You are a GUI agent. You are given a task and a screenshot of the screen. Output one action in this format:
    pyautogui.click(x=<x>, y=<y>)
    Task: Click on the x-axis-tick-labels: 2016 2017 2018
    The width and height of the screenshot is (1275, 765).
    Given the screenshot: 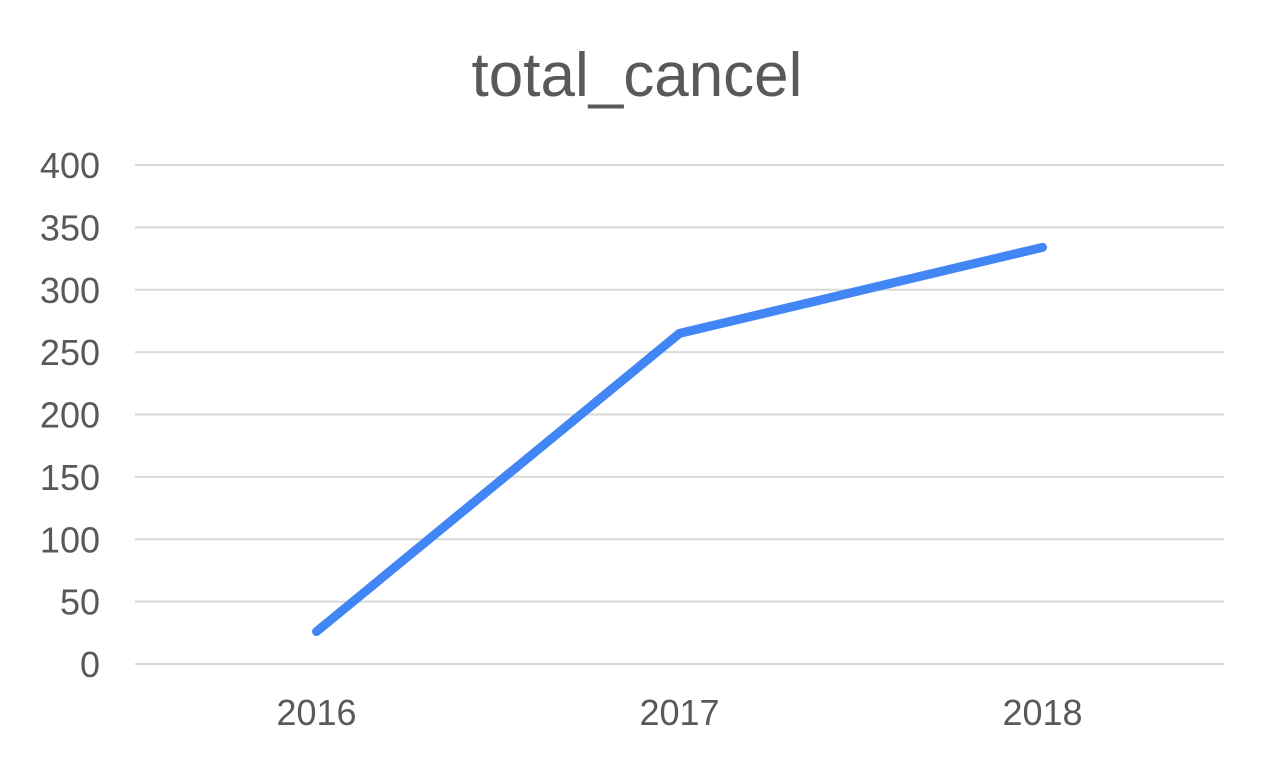 What is the action you would take?
    pyautogui.click(x=679, y=712)
    